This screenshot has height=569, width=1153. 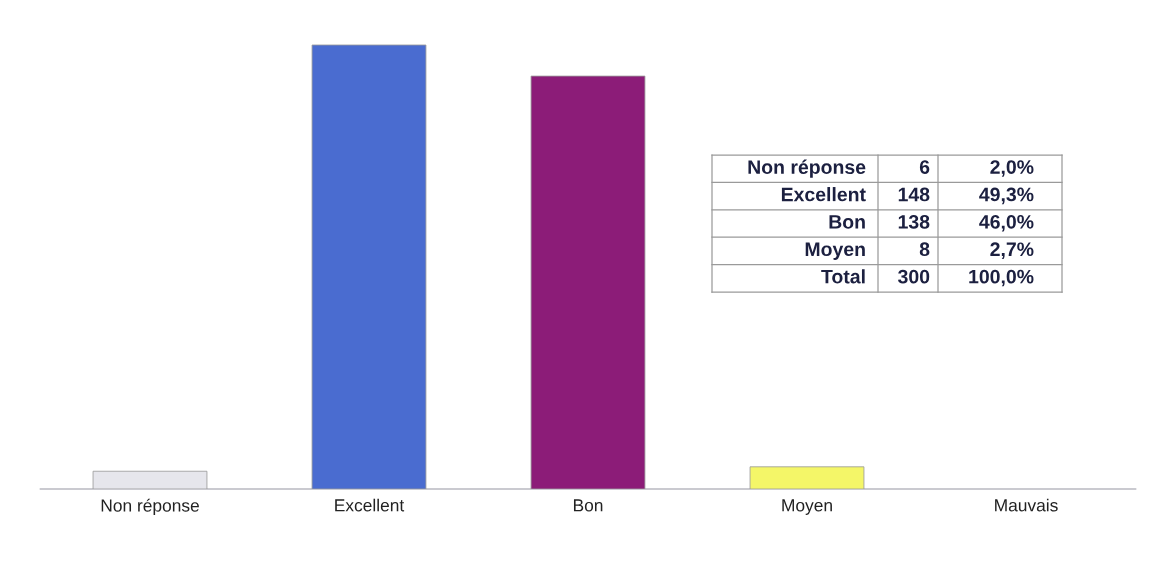 I want to click on annotation: 2,7%, so click(x=1012, y=250).